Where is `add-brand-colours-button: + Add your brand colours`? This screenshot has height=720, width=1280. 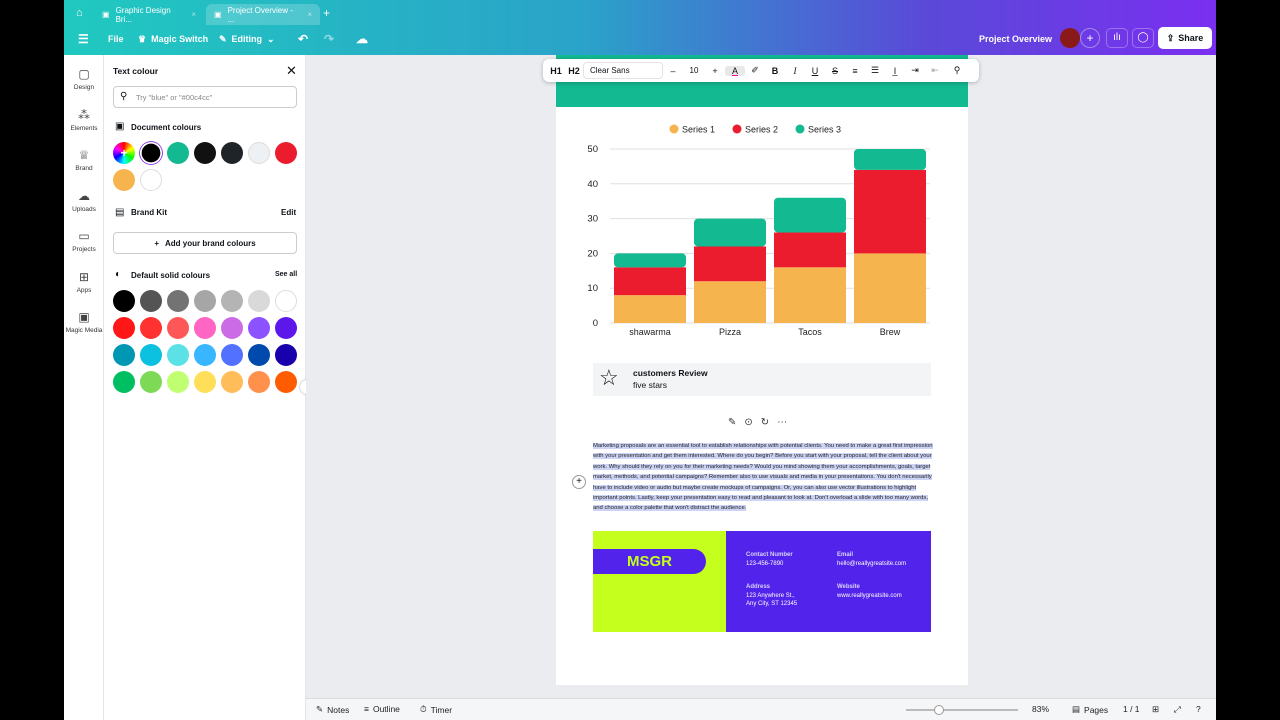
add-brand-colours-button: + Add your brand colours is located at coordinates (205, 243).